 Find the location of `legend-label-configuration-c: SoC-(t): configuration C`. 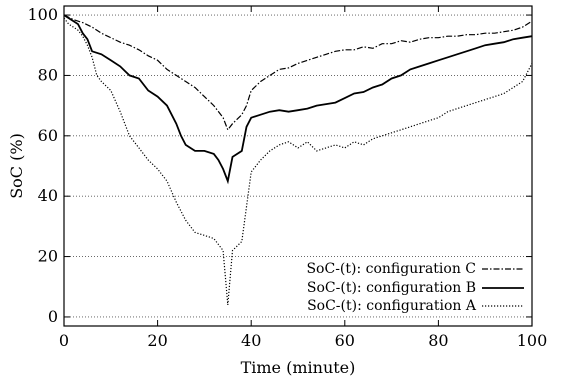

legend-label-configuration-c: SoC-(t): configuration C is located at coordinates (391, 269).